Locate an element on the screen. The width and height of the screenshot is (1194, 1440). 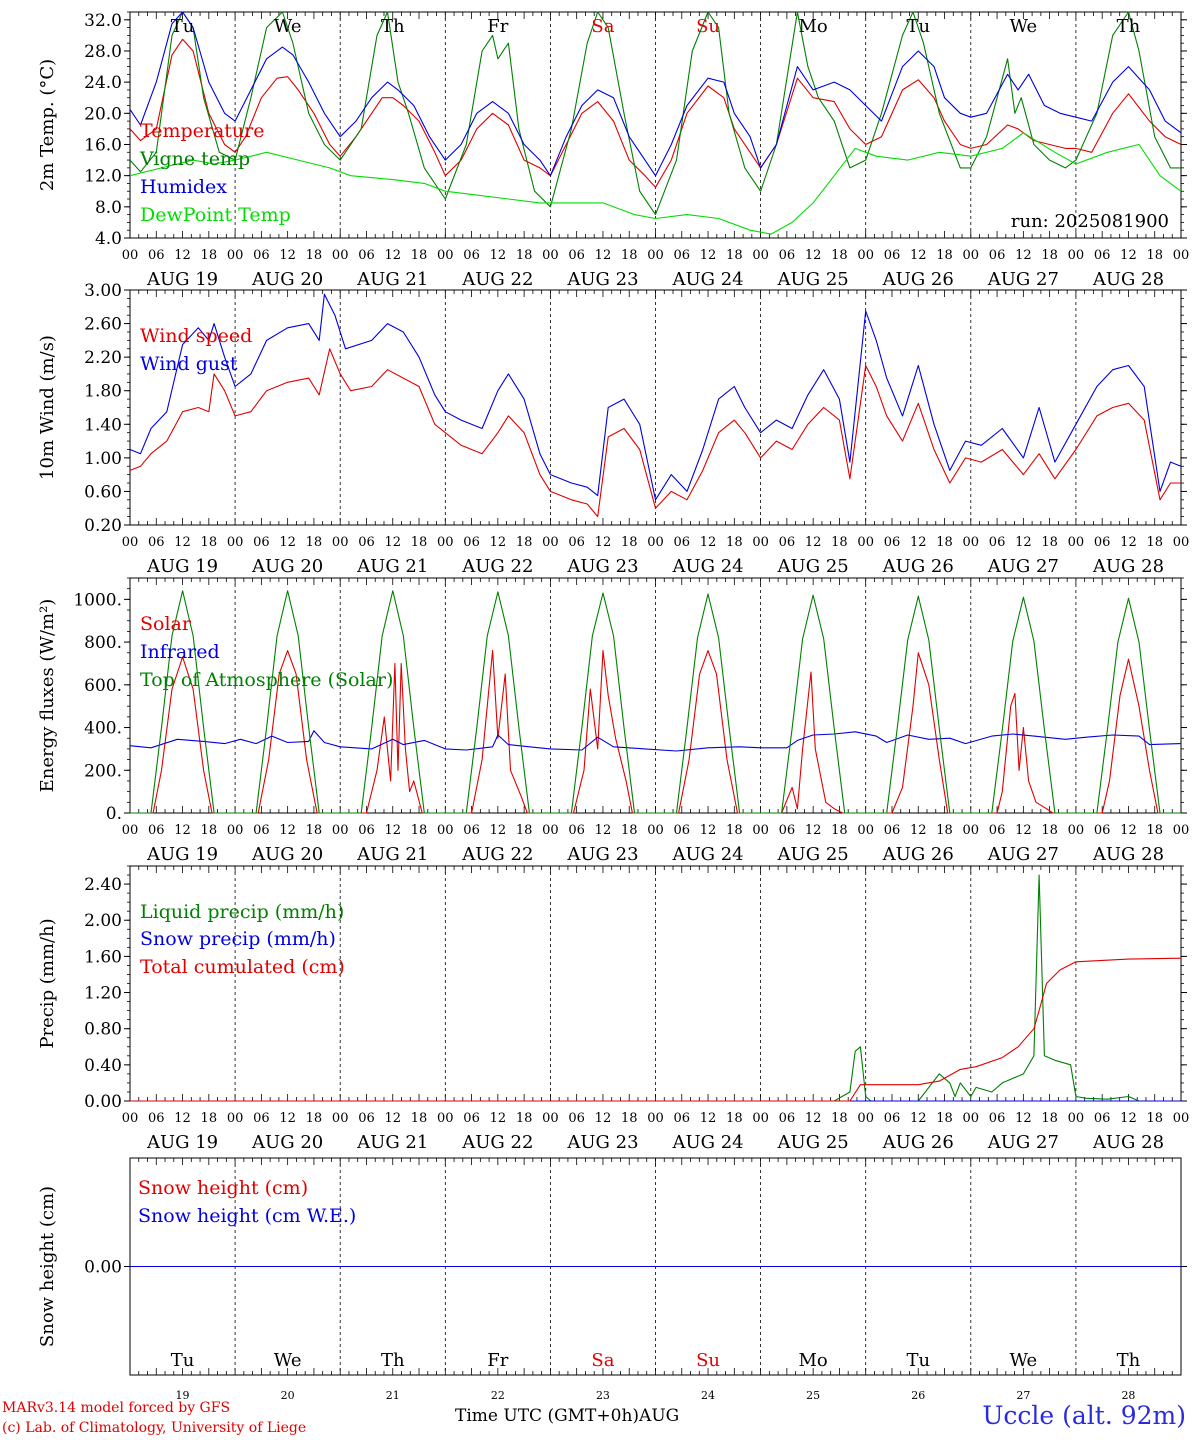
series-line-top-of-atmosphere-solar- is located at coordinates (655, 702).